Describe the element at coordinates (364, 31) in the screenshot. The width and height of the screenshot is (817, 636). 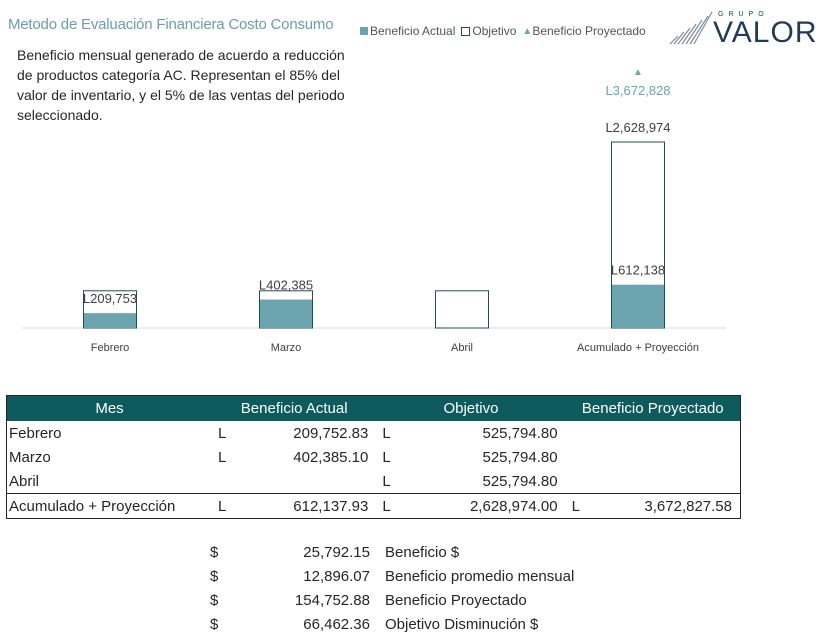
I see `legend-swatch-actual` at that location.